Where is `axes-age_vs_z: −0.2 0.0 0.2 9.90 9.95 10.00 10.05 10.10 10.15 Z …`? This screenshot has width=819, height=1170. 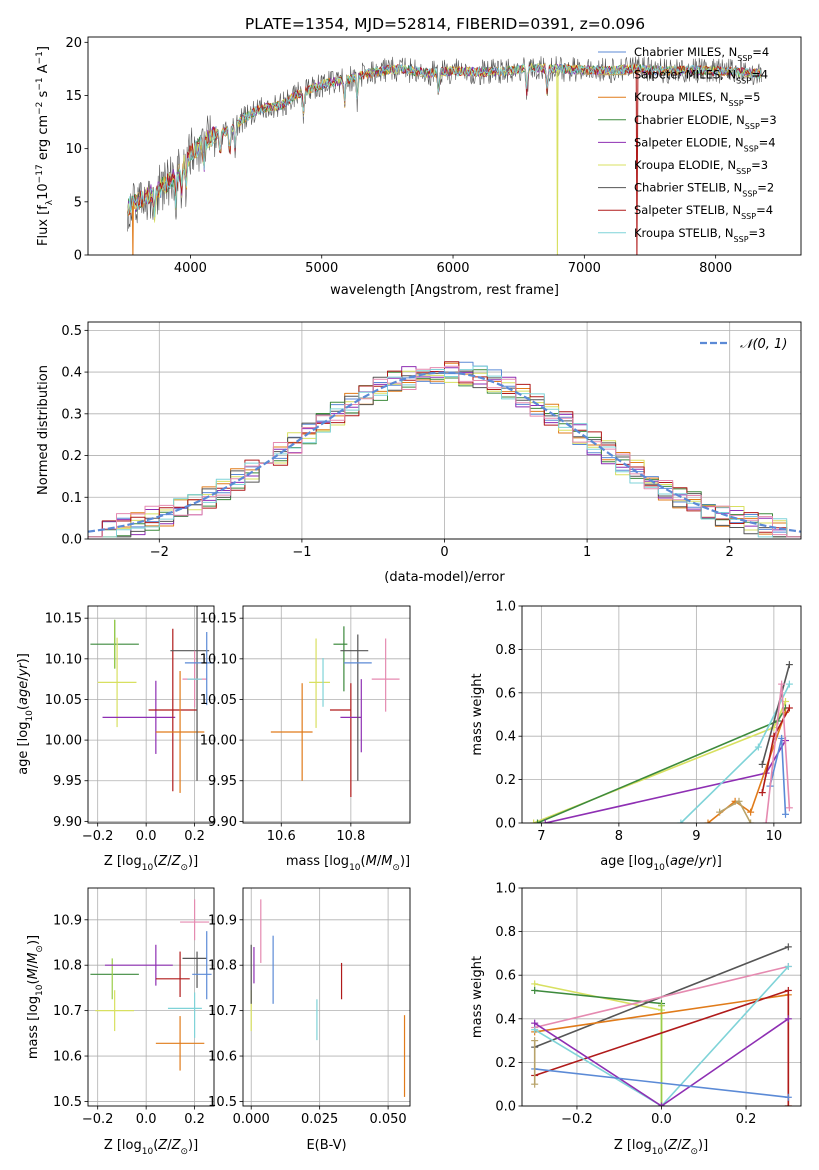 axes-age_vs_z: −0.2 0.0 0.2 9.90 9.95 10.00 10.05 10.10 10.15 Z … is located at coordinates (115, 739).